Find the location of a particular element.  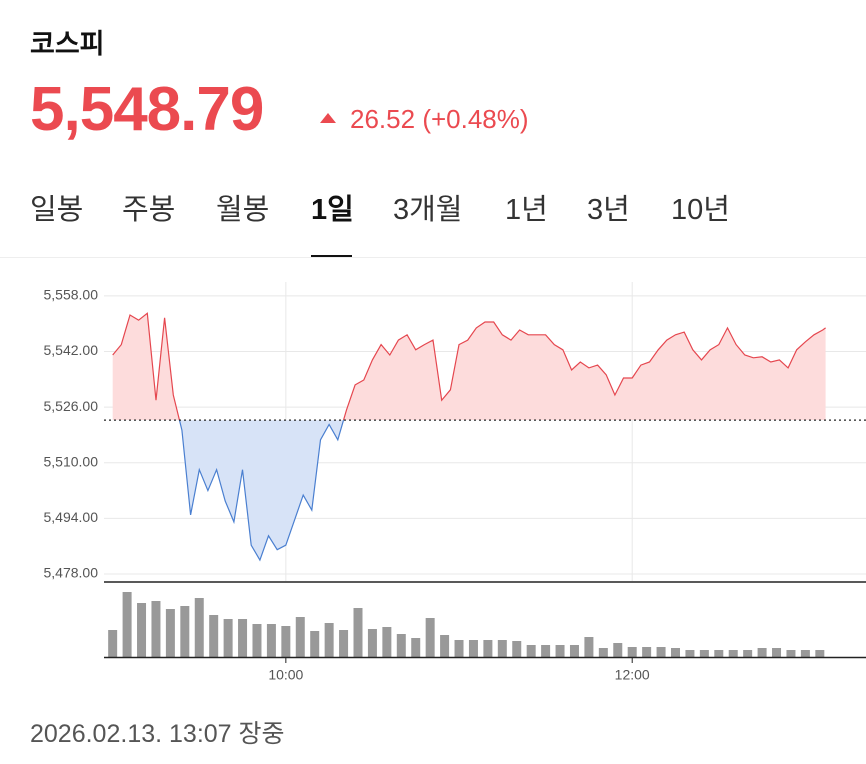

up-arrow is located at coordinates (328, 118).